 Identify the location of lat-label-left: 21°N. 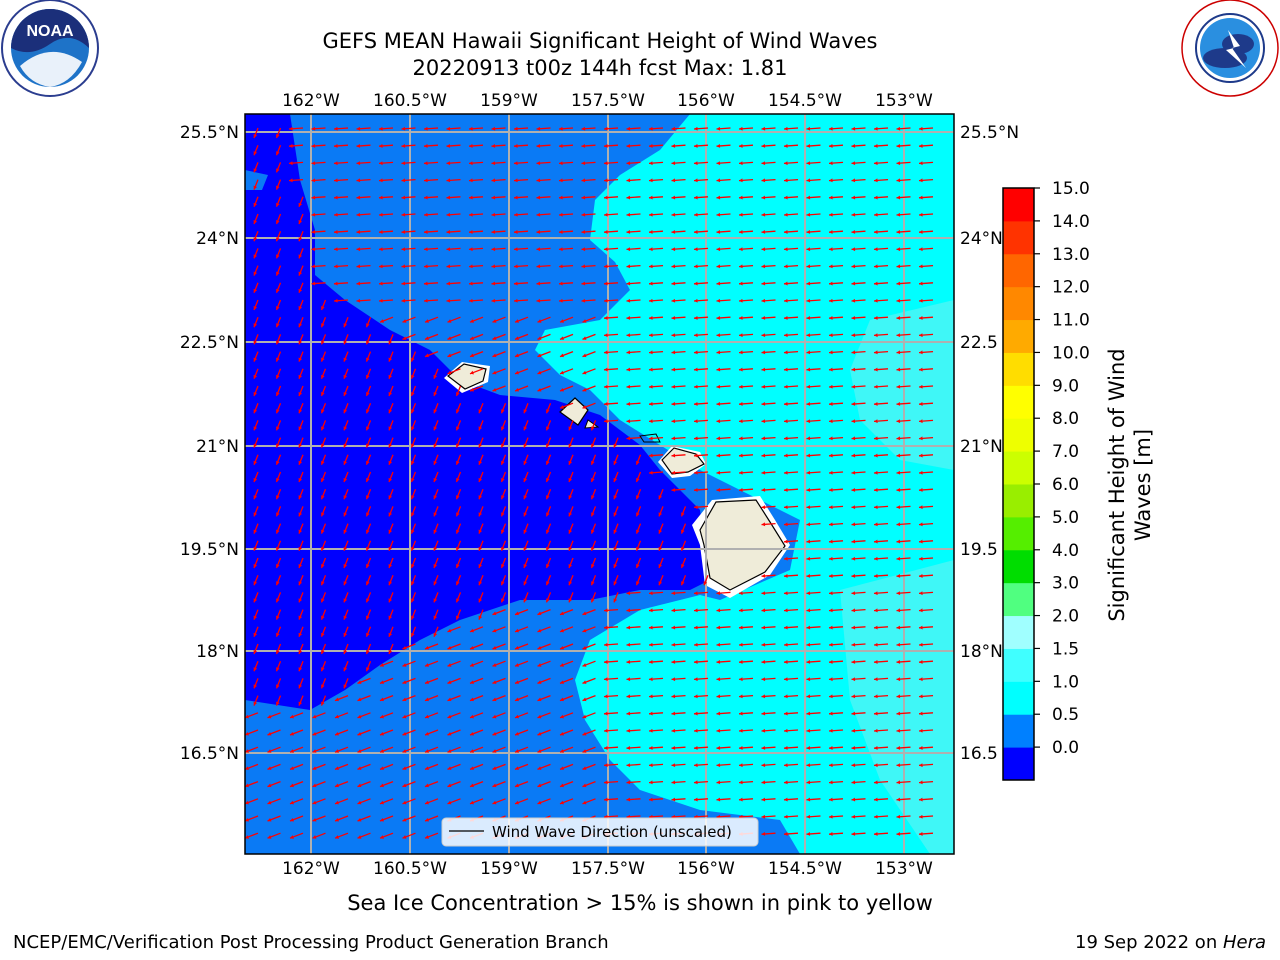
(217, 447).